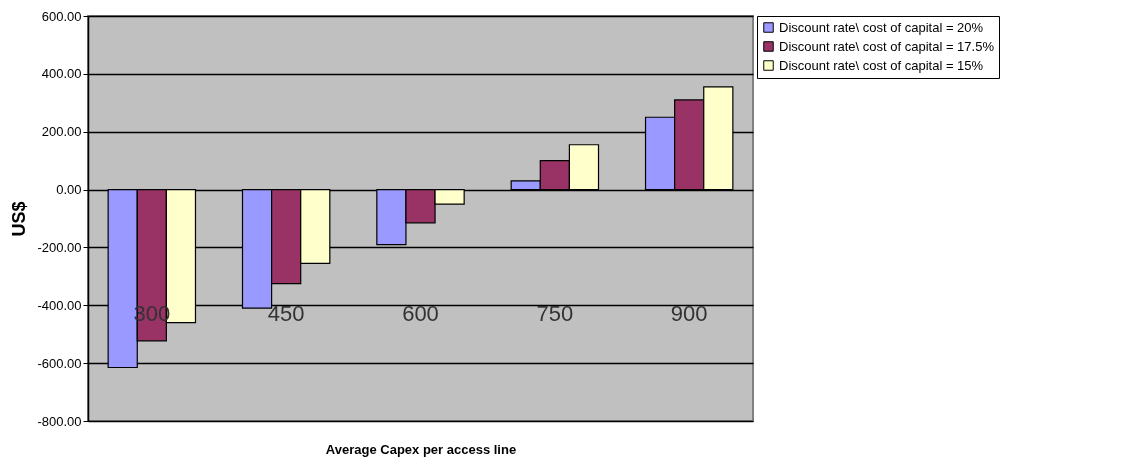  I want to click on y-axis-title: US$, so click(19, 219).